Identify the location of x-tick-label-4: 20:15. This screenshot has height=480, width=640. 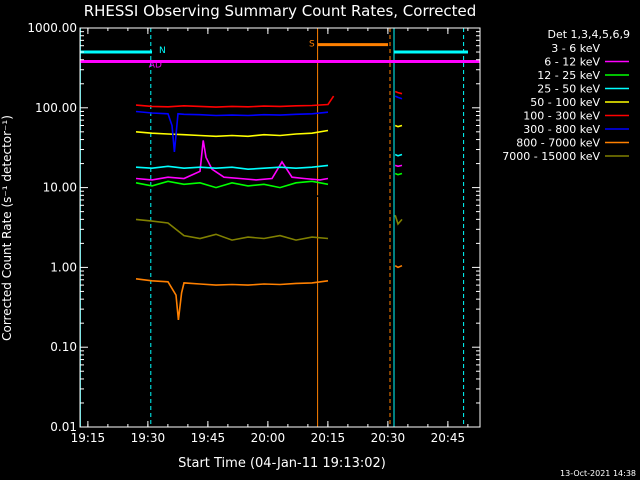
(328, 438).